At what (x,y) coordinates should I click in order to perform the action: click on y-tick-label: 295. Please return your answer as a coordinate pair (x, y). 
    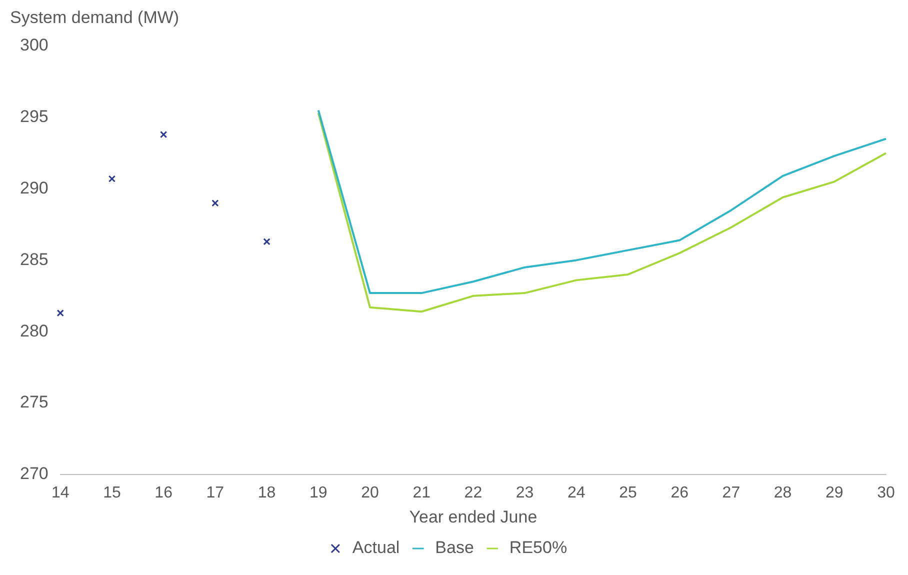
    Looking at the image, I should click on (34, 116).